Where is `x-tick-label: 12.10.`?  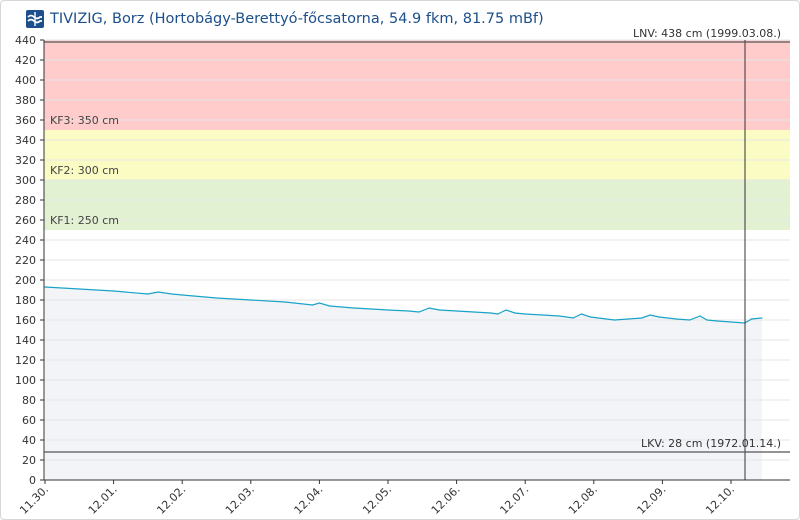
x-tick-label: 12.10. is located at coordinates (720, 500).